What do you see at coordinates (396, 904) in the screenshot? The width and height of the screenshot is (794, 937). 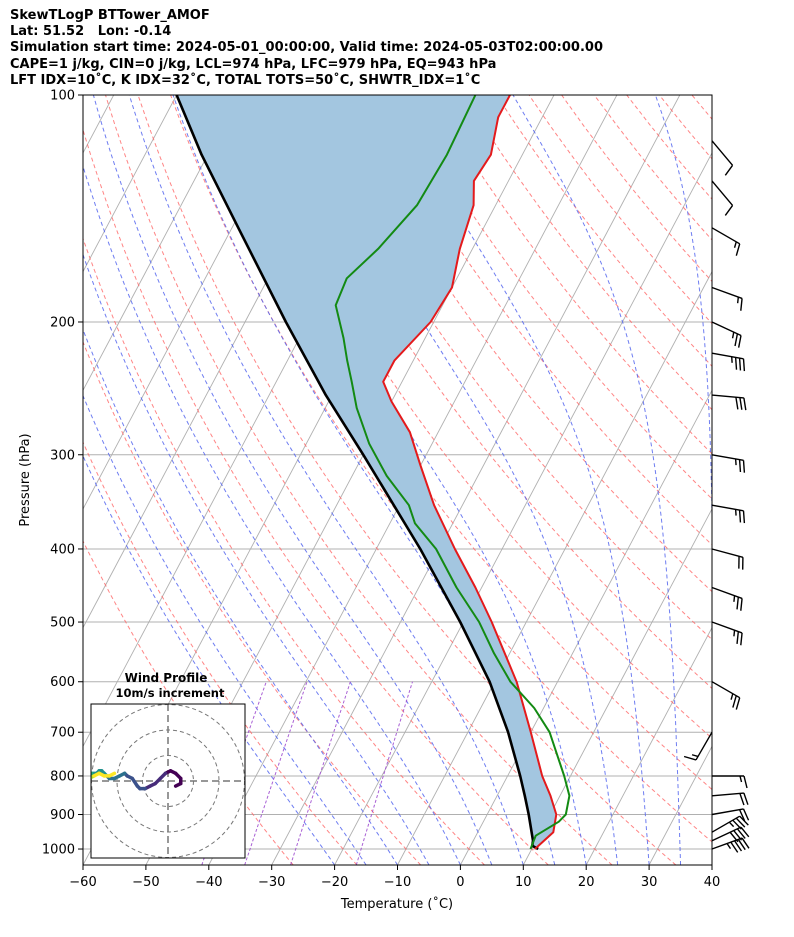 I see `x-axis-label: Temperature (˚C)` at bounding box center [396, 904].